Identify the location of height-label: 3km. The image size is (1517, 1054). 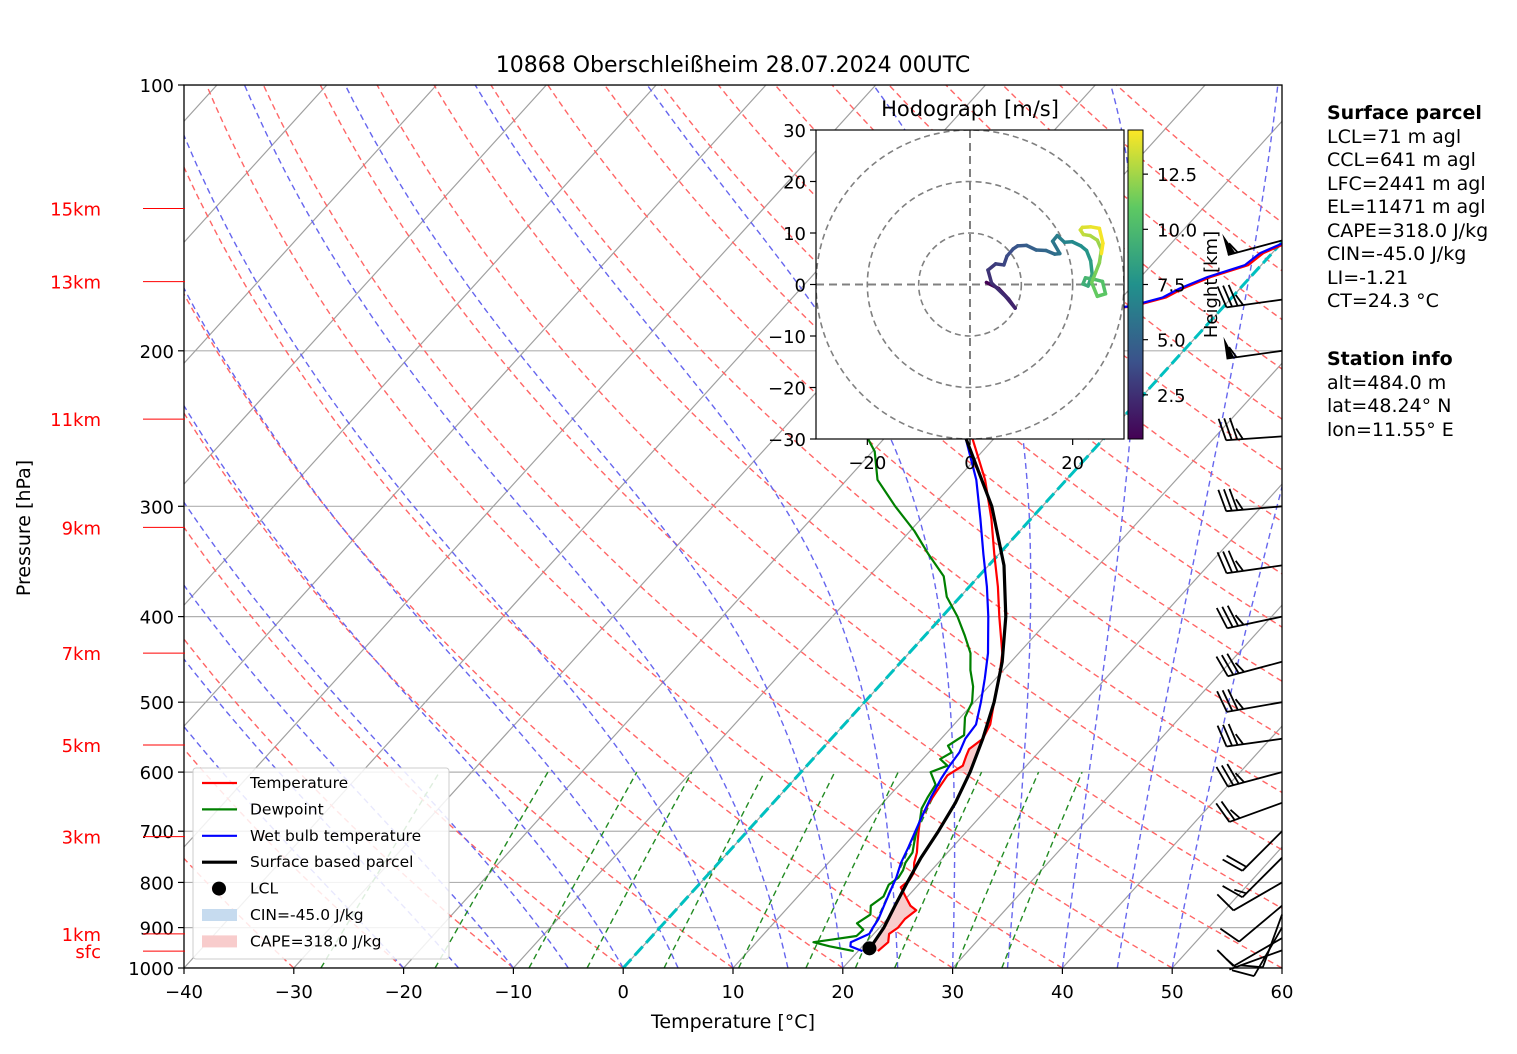
(81, 838).